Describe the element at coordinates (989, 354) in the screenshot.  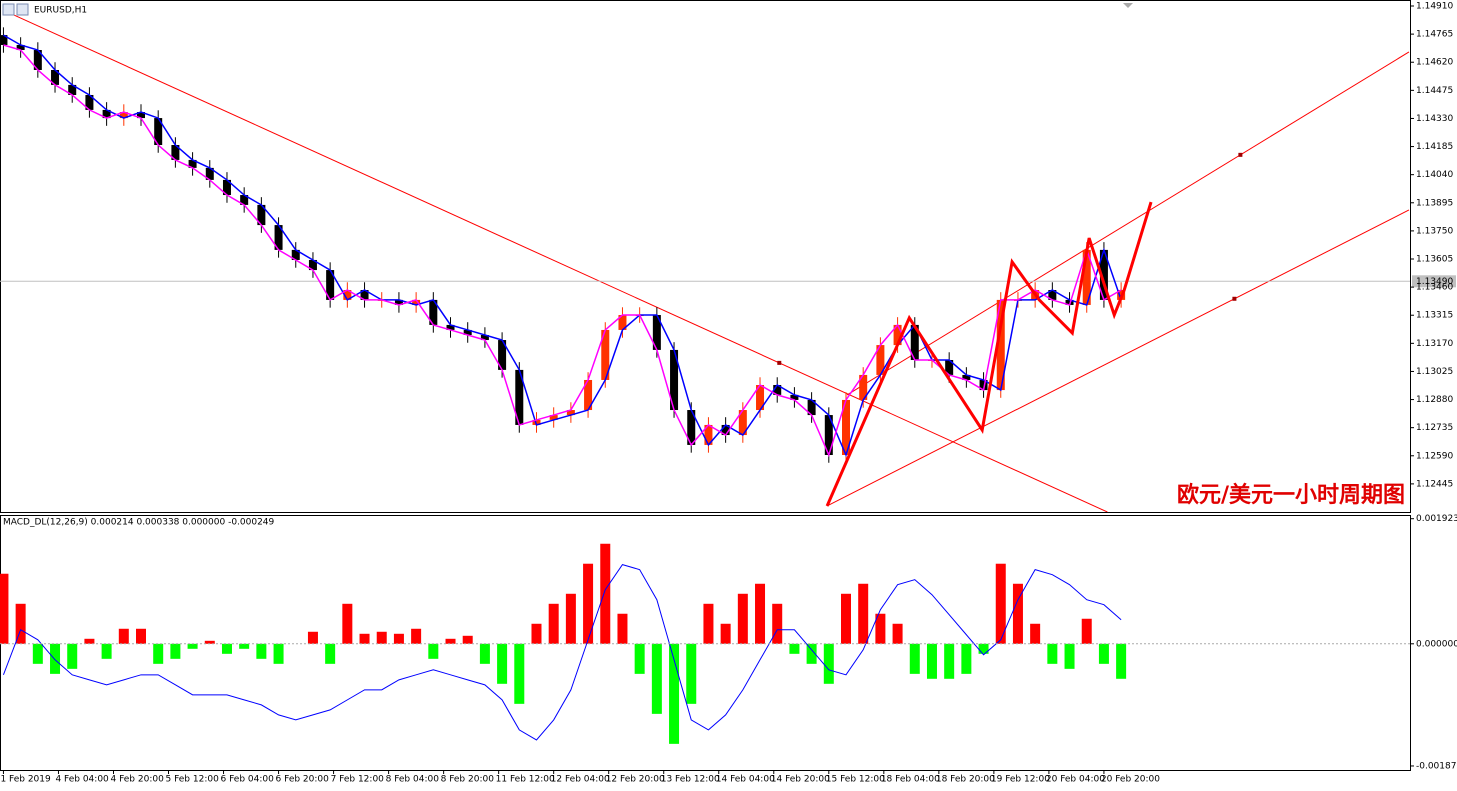
I see `zigzag` at that location.